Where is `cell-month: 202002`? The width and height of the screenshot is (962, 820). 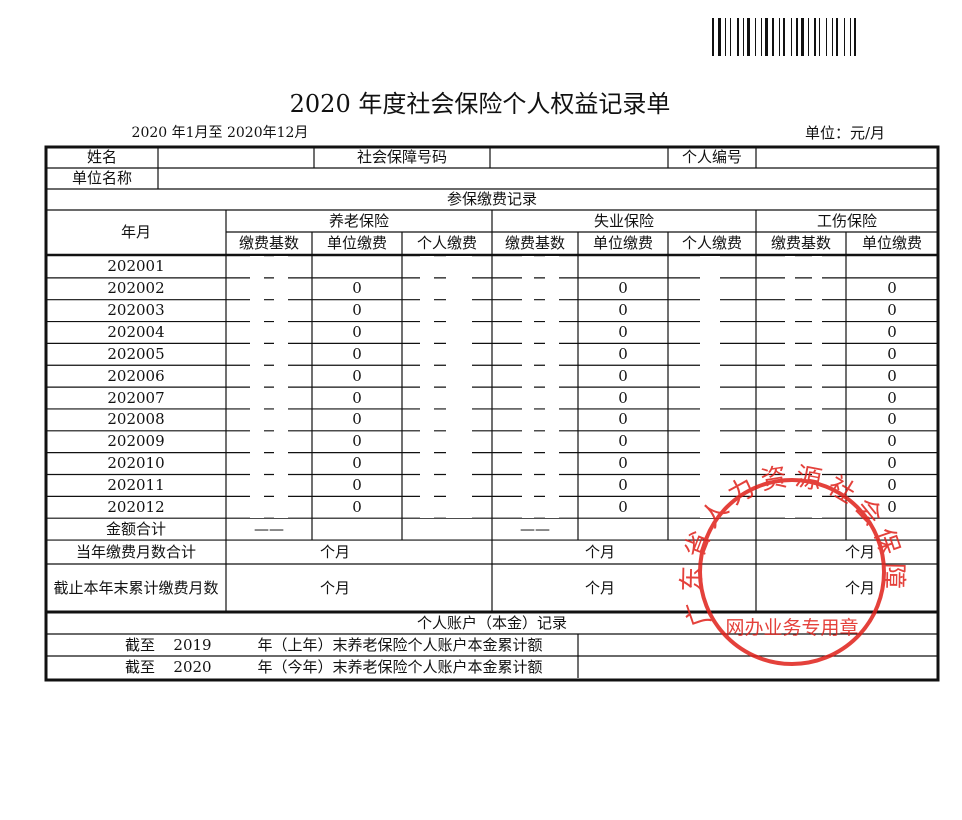
cell-month: 202002 is located at coordinates (136, 288).